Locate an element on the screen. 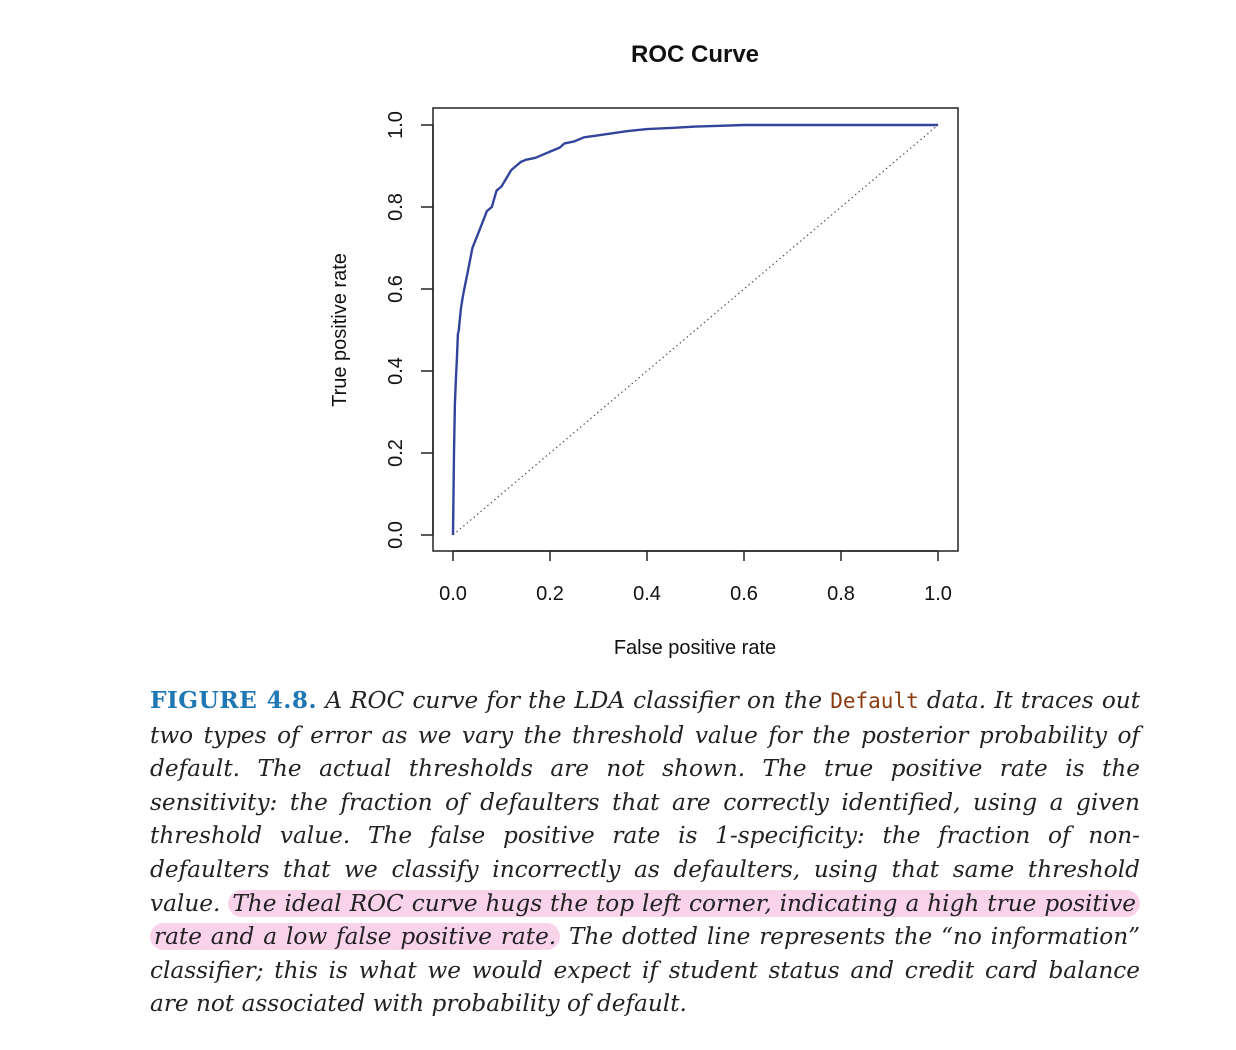 Image resolution: width=1236 pixels, height=1050 pixels. x-tick-label: 0.6 is located at coordinates (744, 594).